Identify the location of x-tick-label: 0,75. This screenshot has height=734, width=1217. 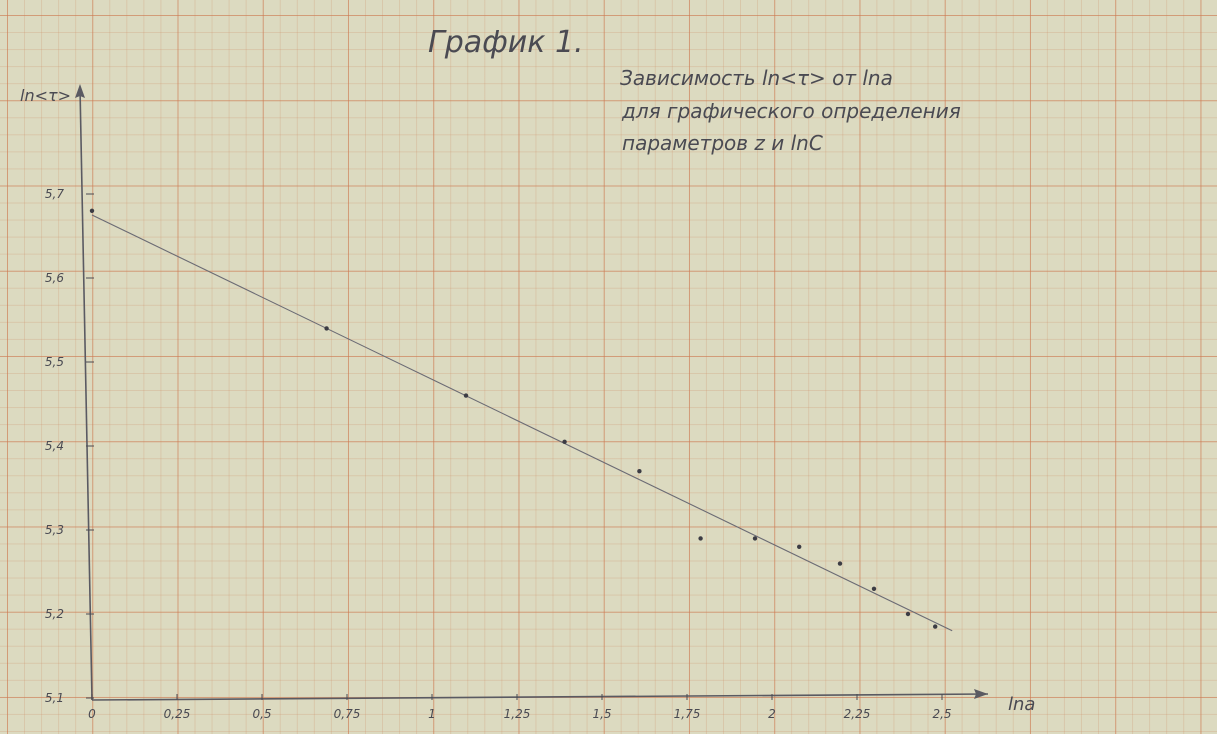
(347, 714).